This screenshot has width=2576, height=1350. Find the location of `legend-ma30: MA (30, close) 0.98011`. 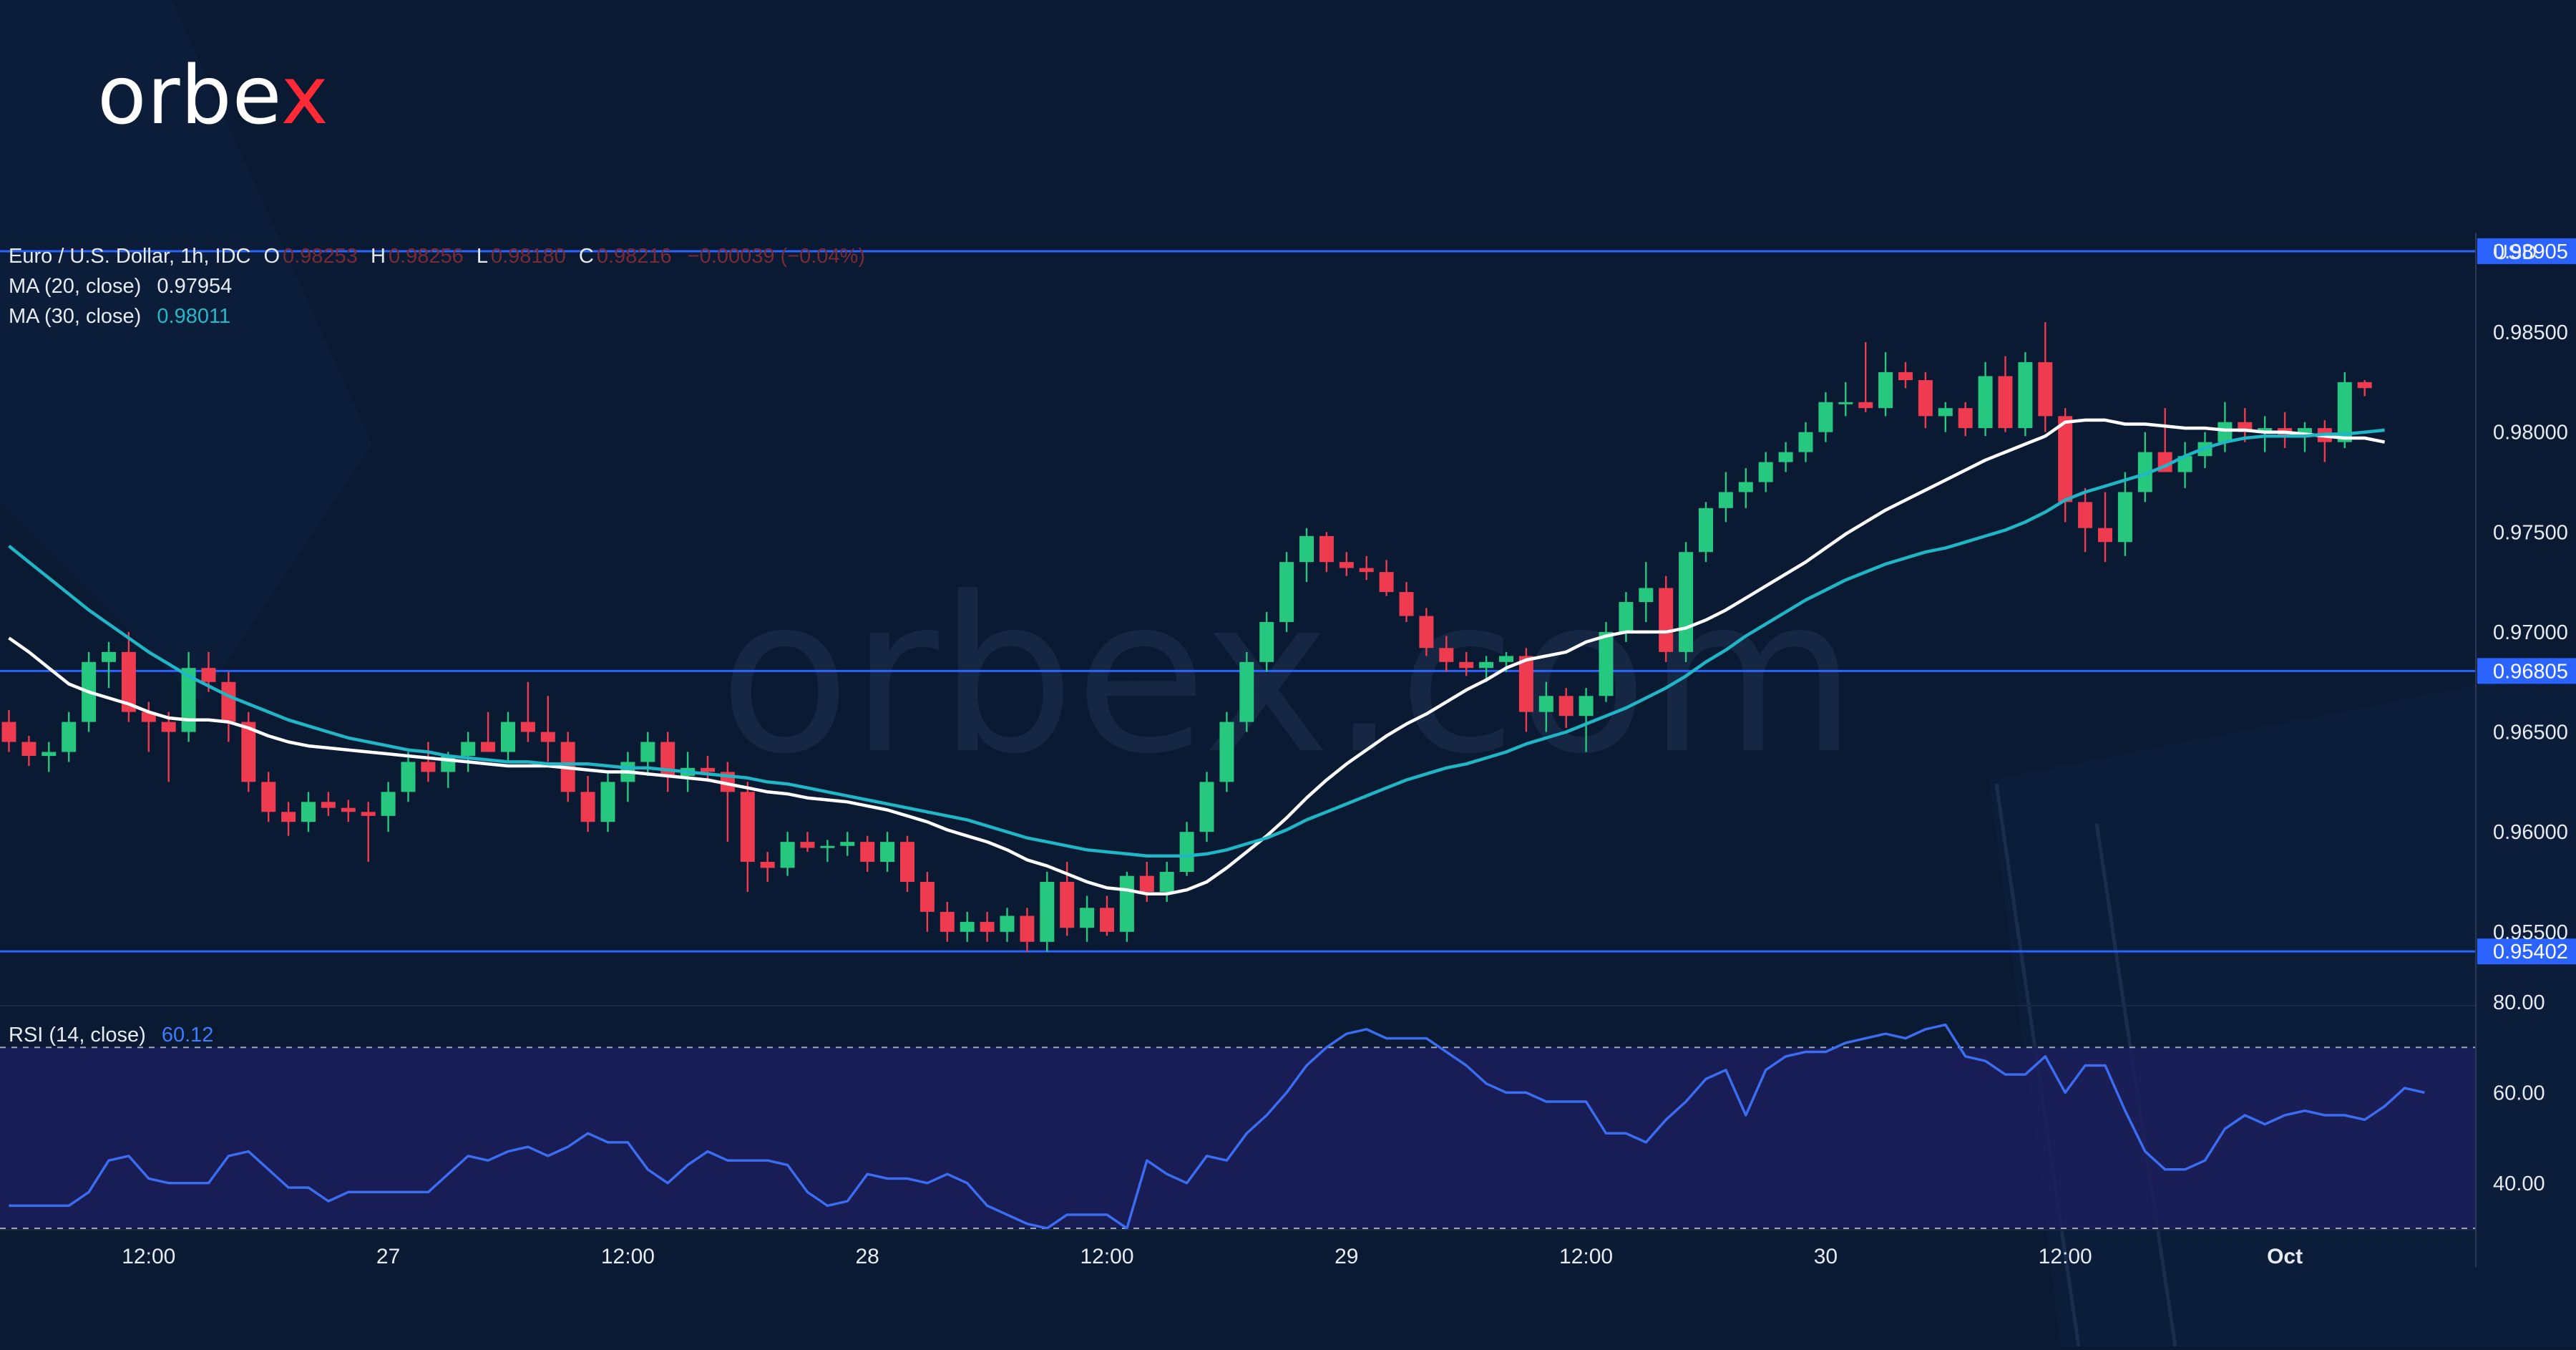

legend-ma30: MA (30, close) 0.98011 is located at coordinates (120, 316).